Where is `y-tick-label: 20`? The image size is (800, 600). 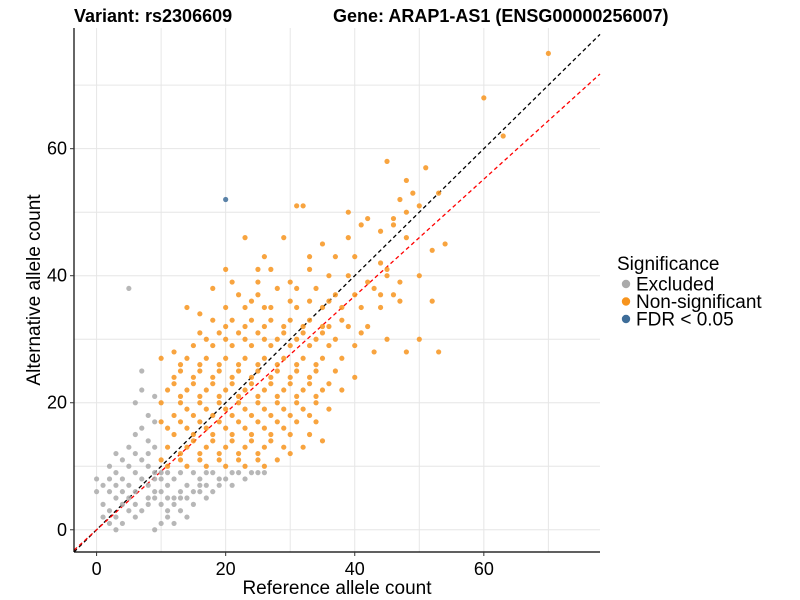
y-tick-label: 20 is located at coordinates (57, 403).